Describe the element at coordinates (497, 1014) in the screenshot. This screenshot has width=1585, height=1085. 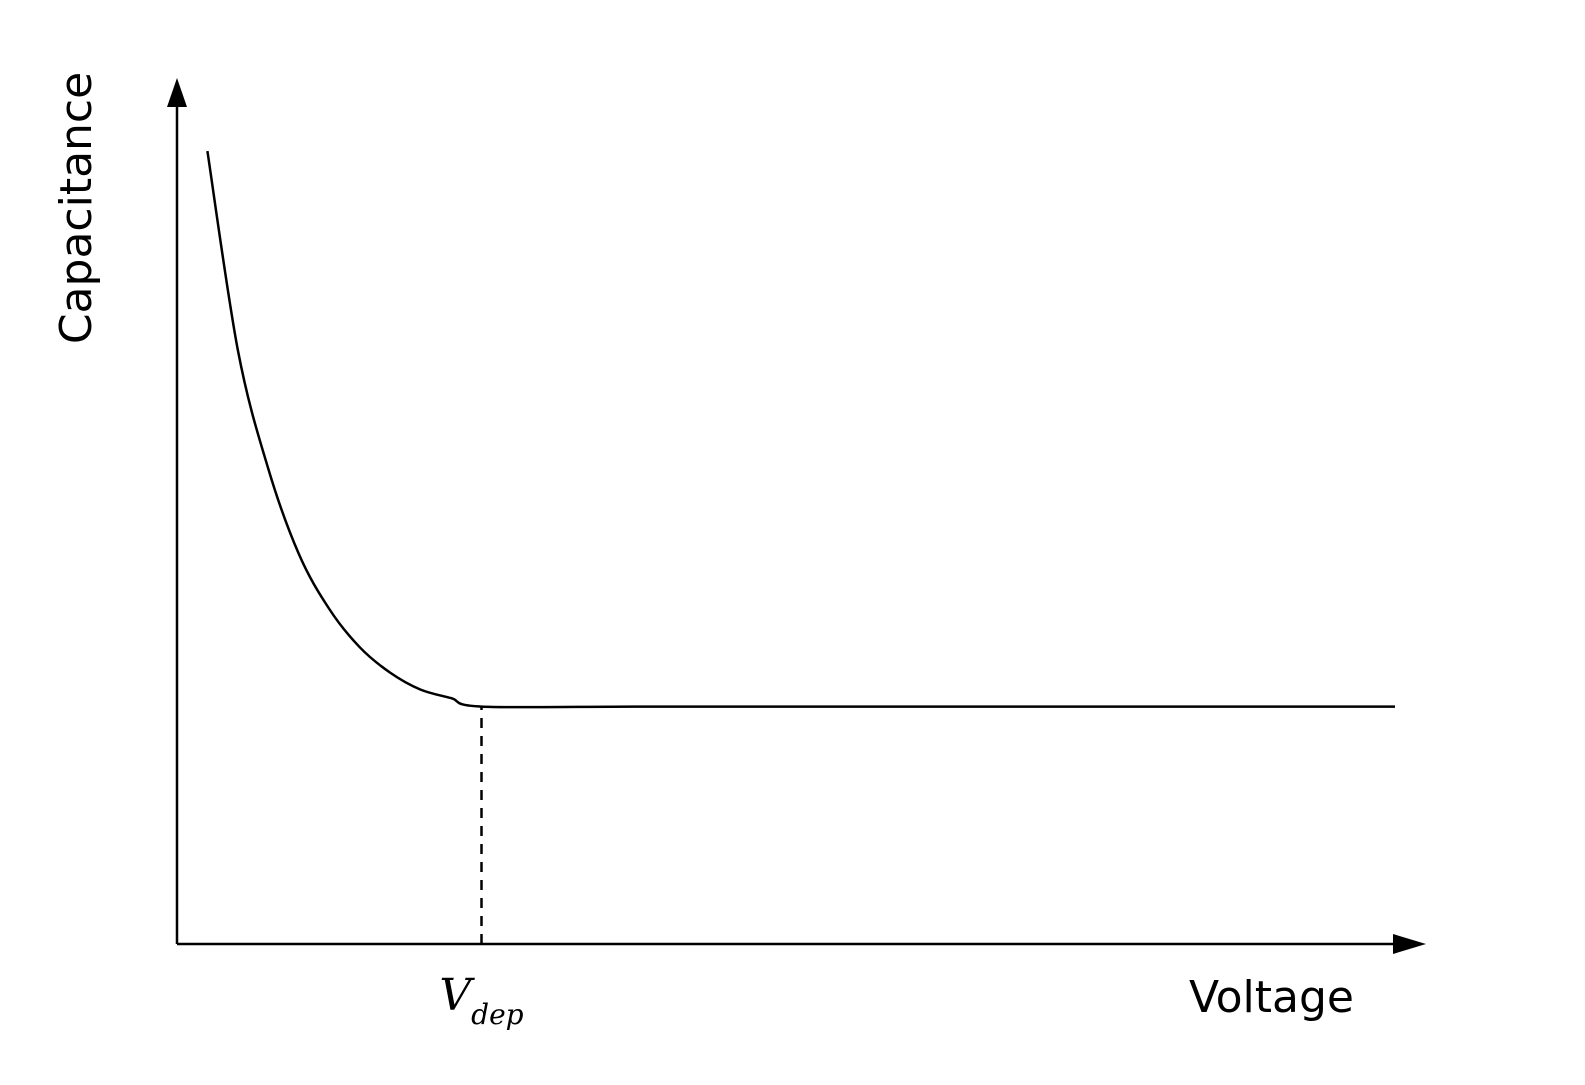
I see `depletion-voltage-label-sub: dep` at that location.